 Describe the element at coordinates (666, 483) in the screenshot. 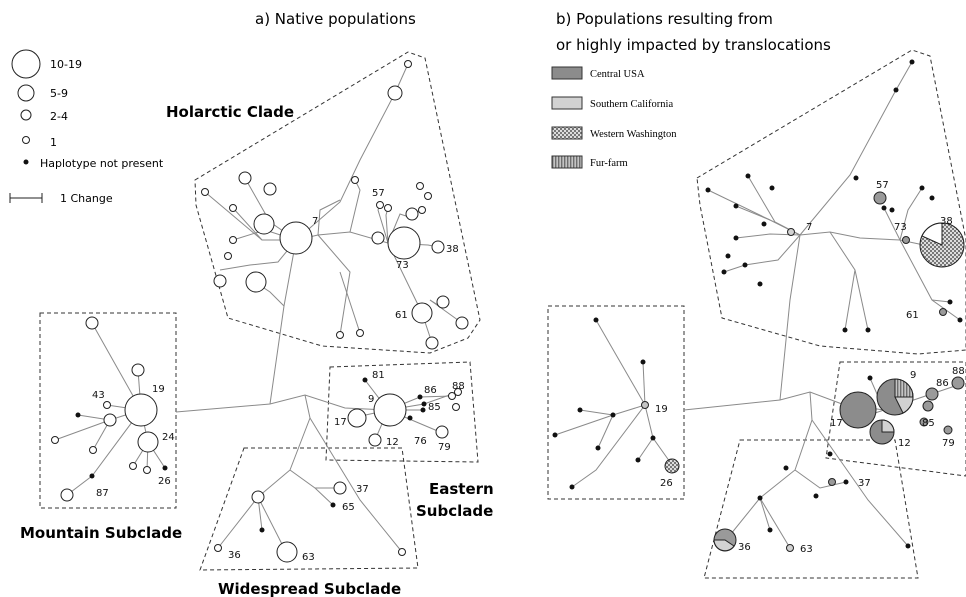

I see `haplotype-label: 26` at that location.